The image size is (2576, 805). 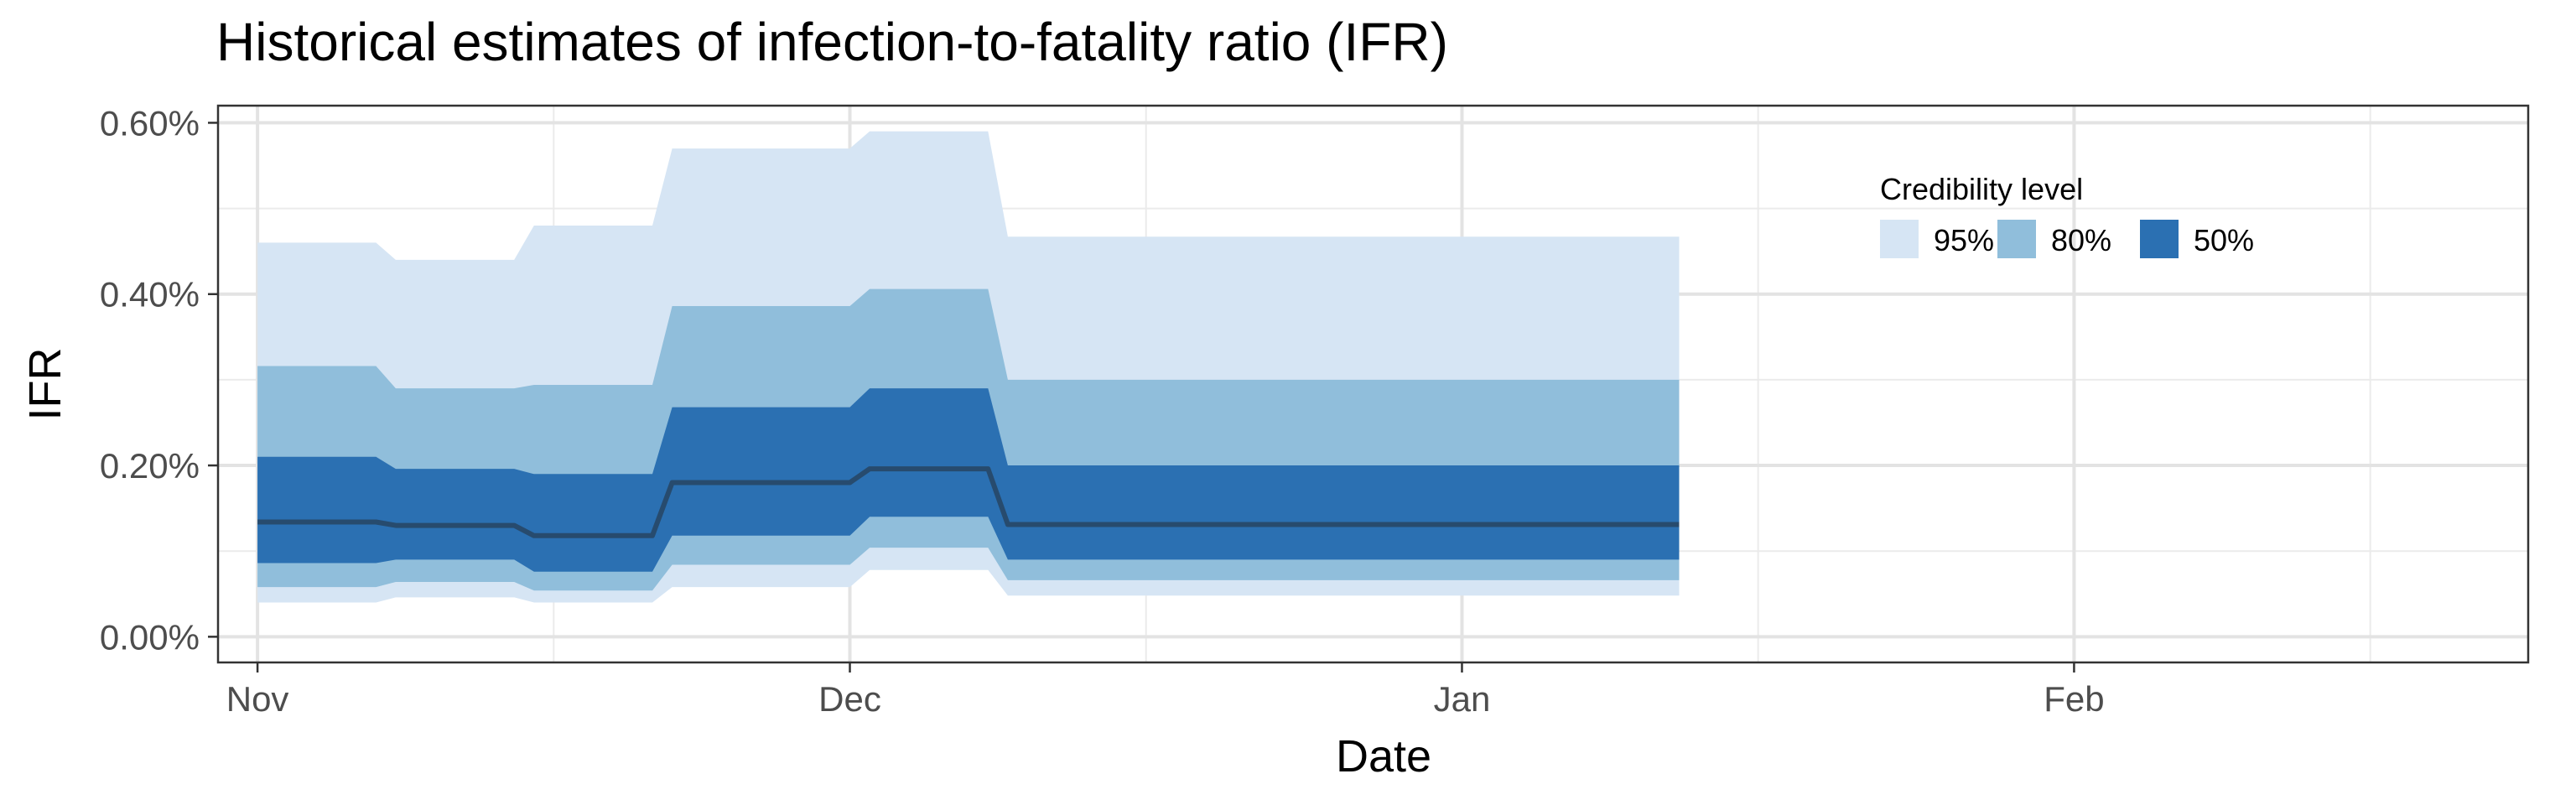 What do you see at coordinates (2067, 215) in the screenshot?
I see `legend: Credibility level 95% 80% 50%` at bounding box center [2067, 215].